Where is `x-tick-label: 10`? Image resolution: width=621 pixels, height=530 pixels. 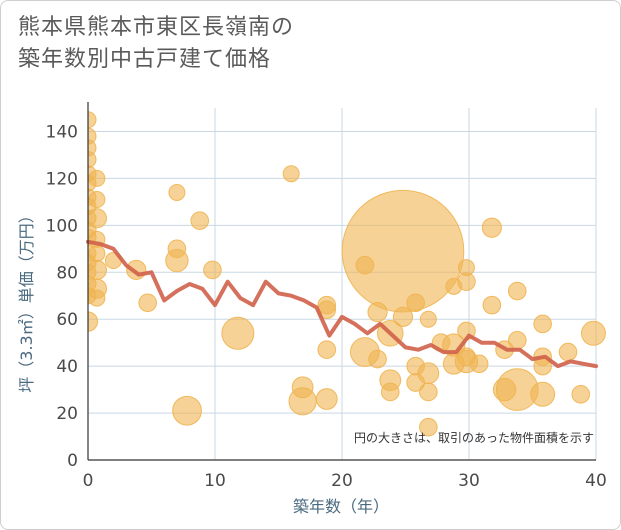
x-tick-label: 10 is located at coordinates (215, 481).